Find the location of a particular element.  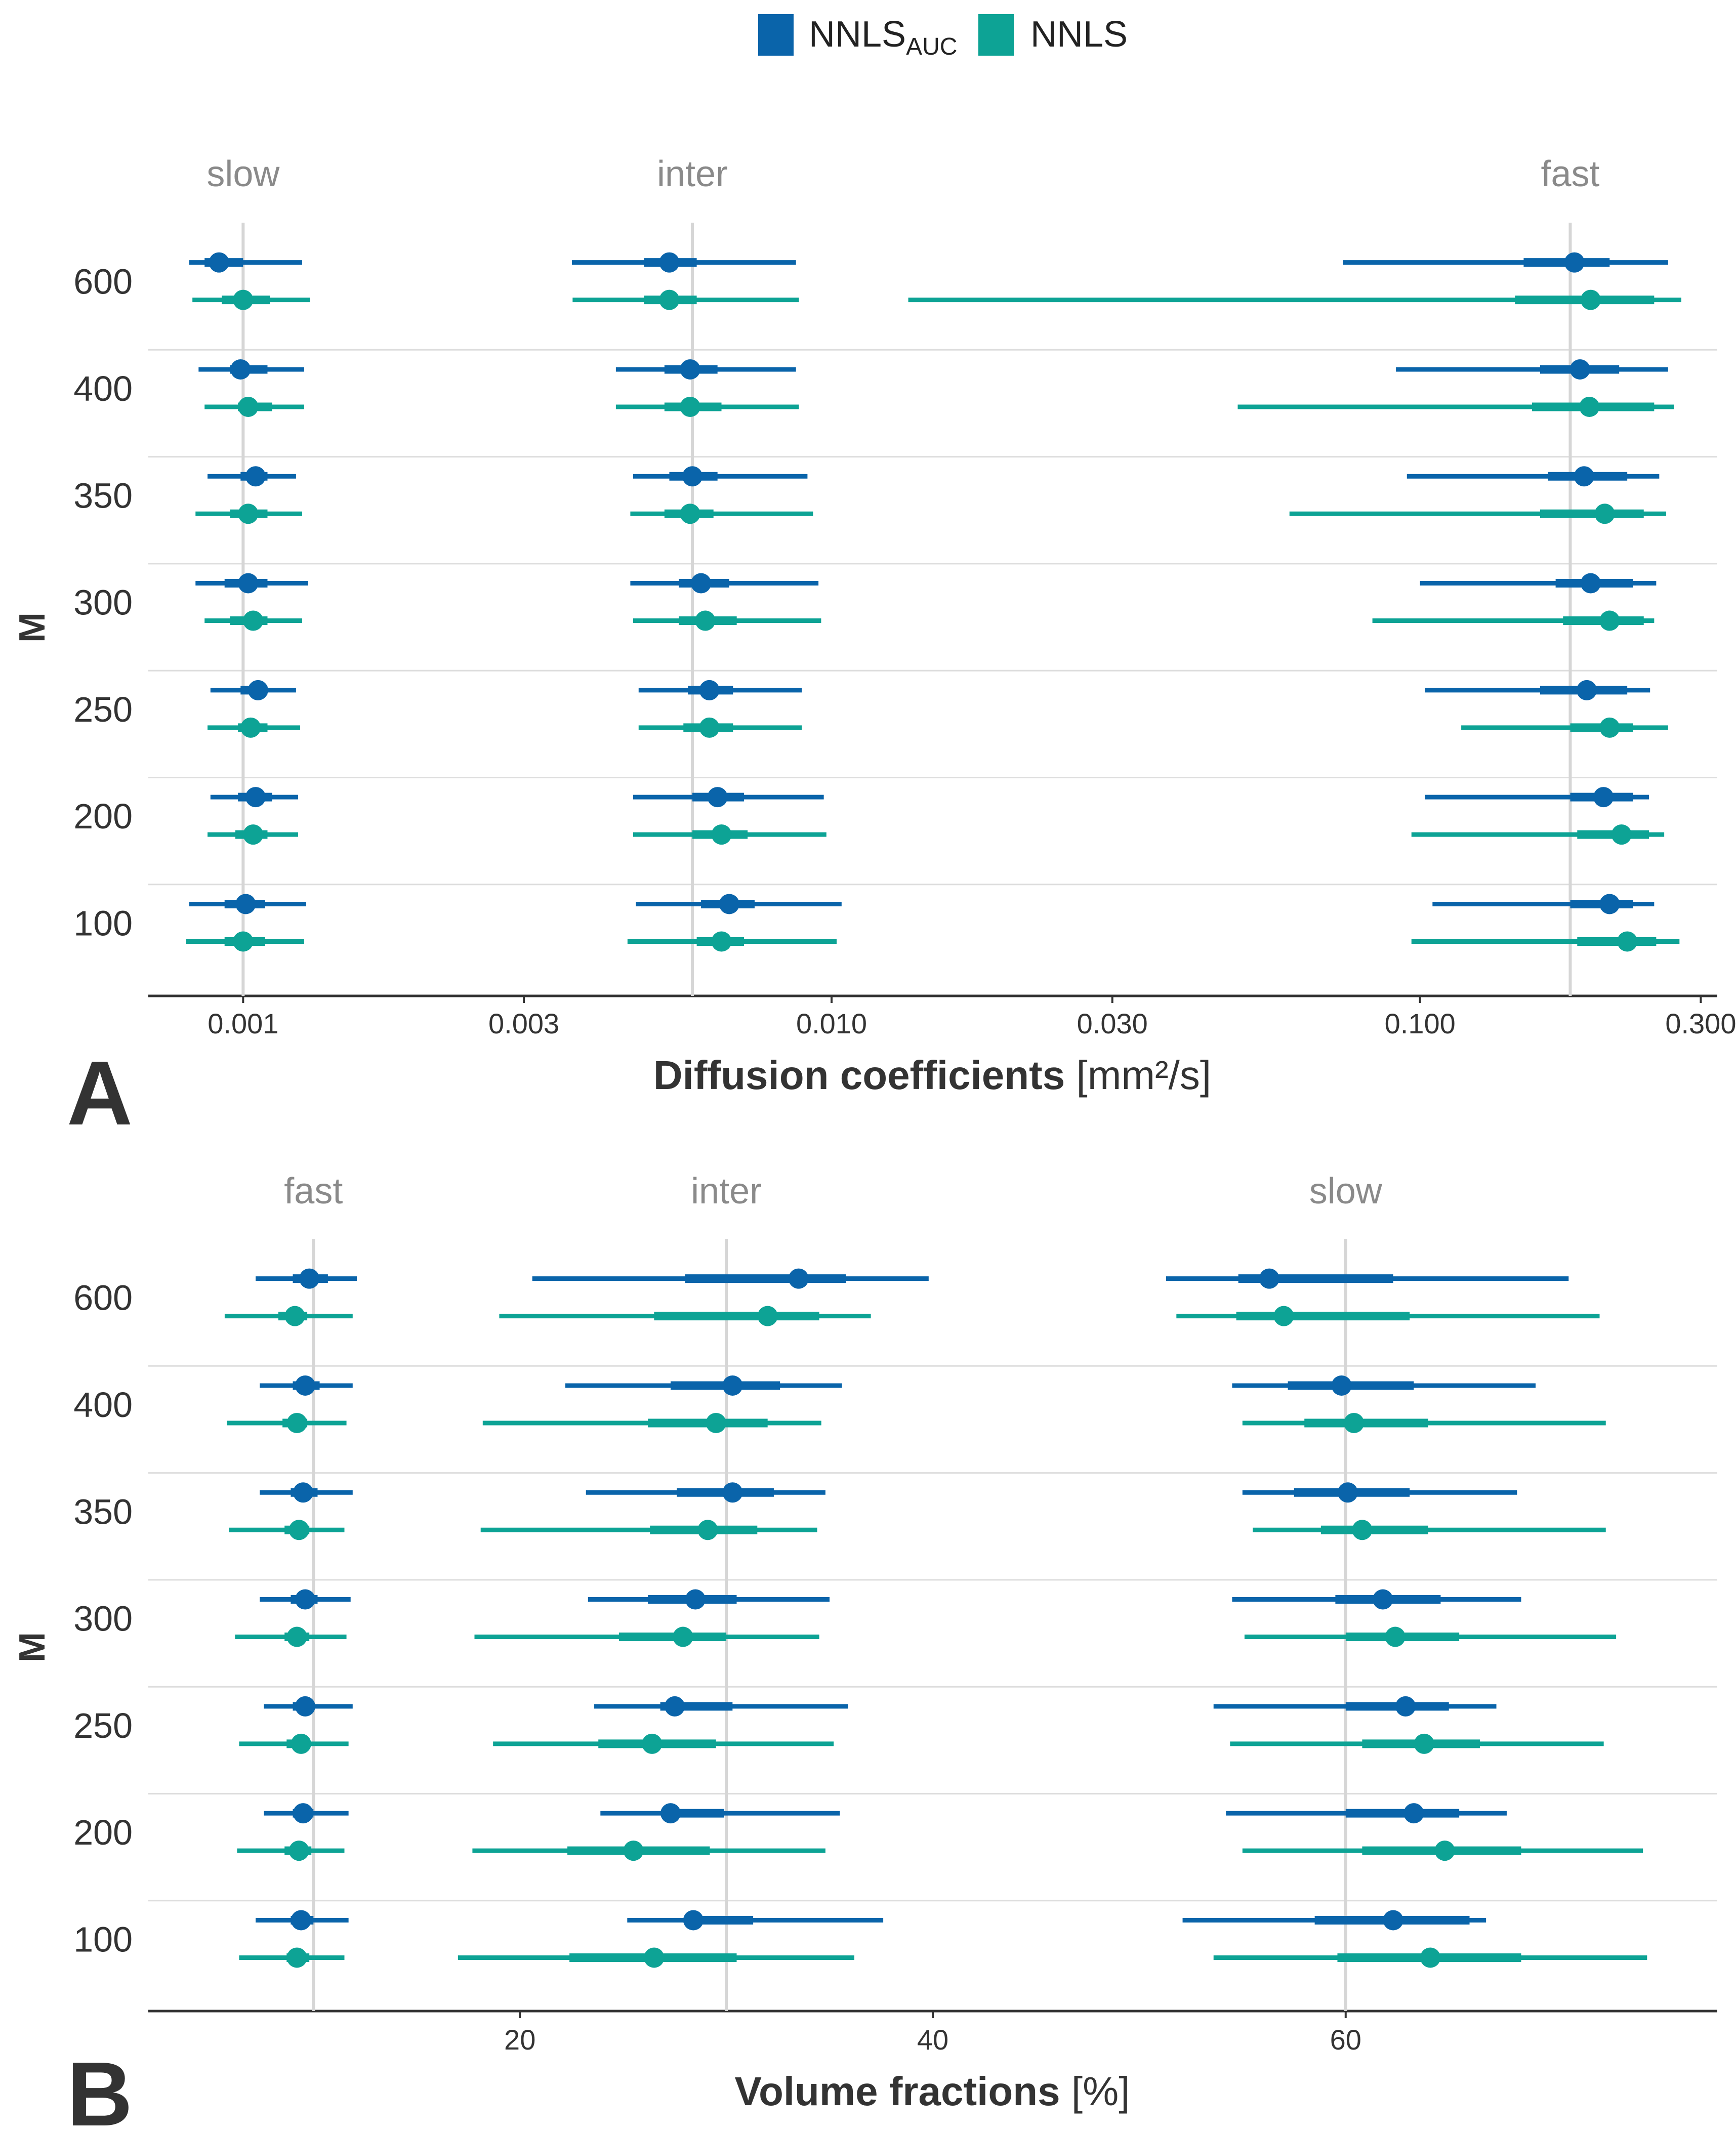

legend-label-nnls-auc-sub: AUC is located at coordinates (931, 46).